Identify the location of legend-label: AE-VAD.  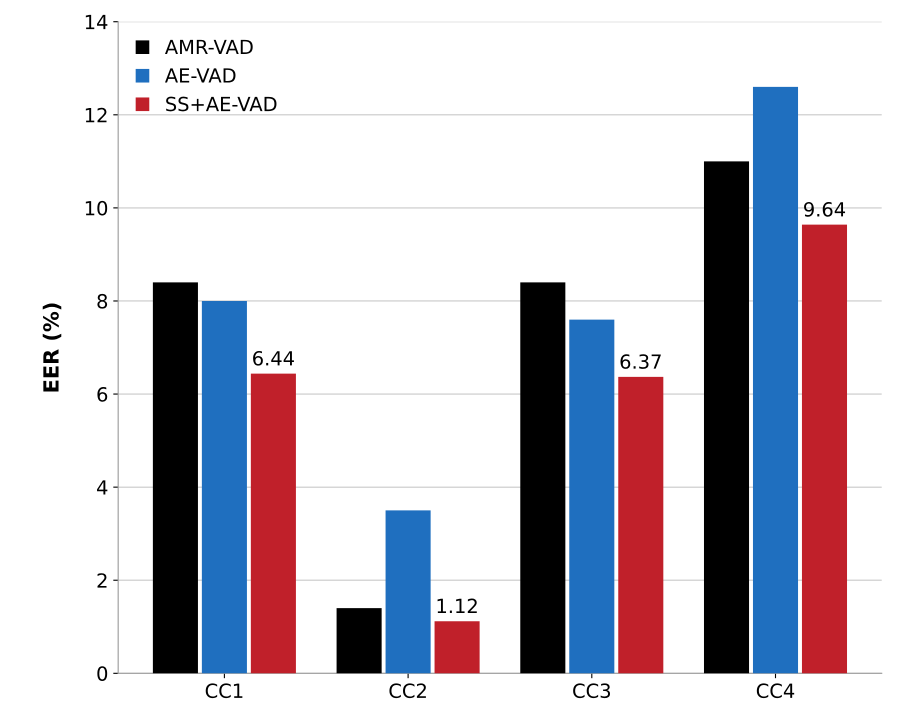
(200, 75).